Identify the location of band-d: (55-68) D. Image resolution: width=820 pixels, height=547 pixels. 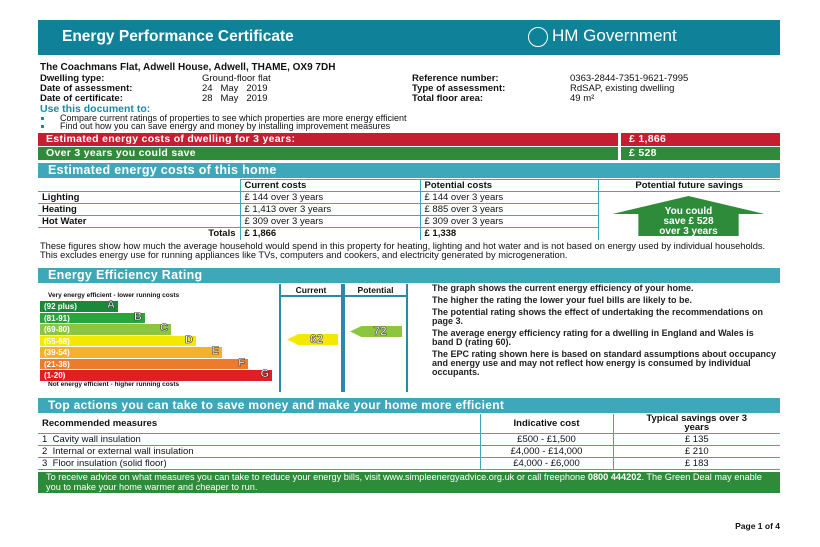
(118, 339).